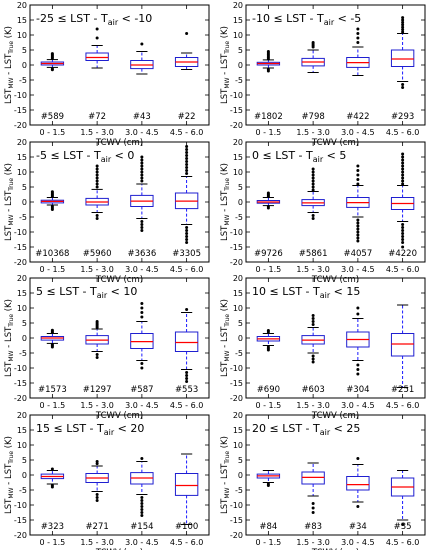 This screenshot has width=427, height=550. What do you see at coordinates (306, 19) in the screenshot?
I see `panel-title: -10 ≤ LST - Tair < -5` at bounding box center [306, 19].